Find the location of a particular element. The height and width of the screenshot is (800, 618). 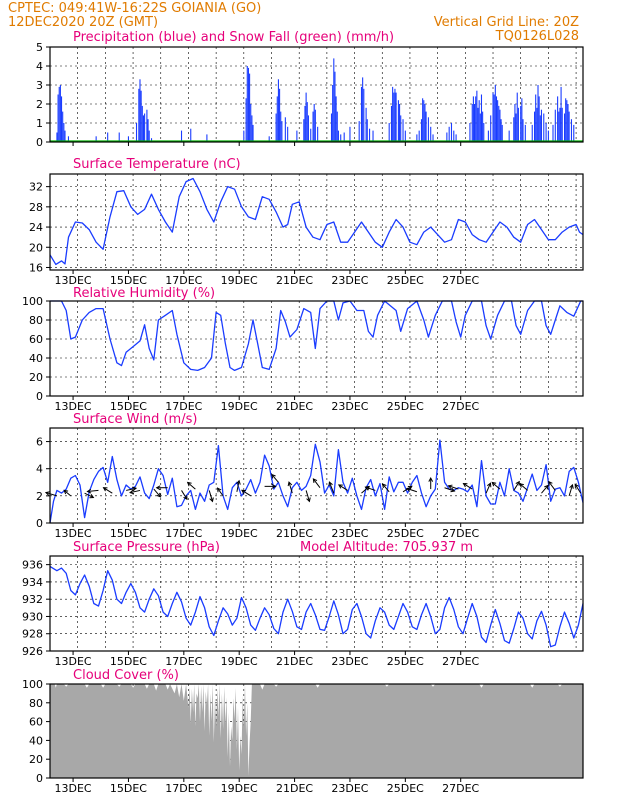

wind-xtick-label: 21DEC is located at coordinates (294, 533).